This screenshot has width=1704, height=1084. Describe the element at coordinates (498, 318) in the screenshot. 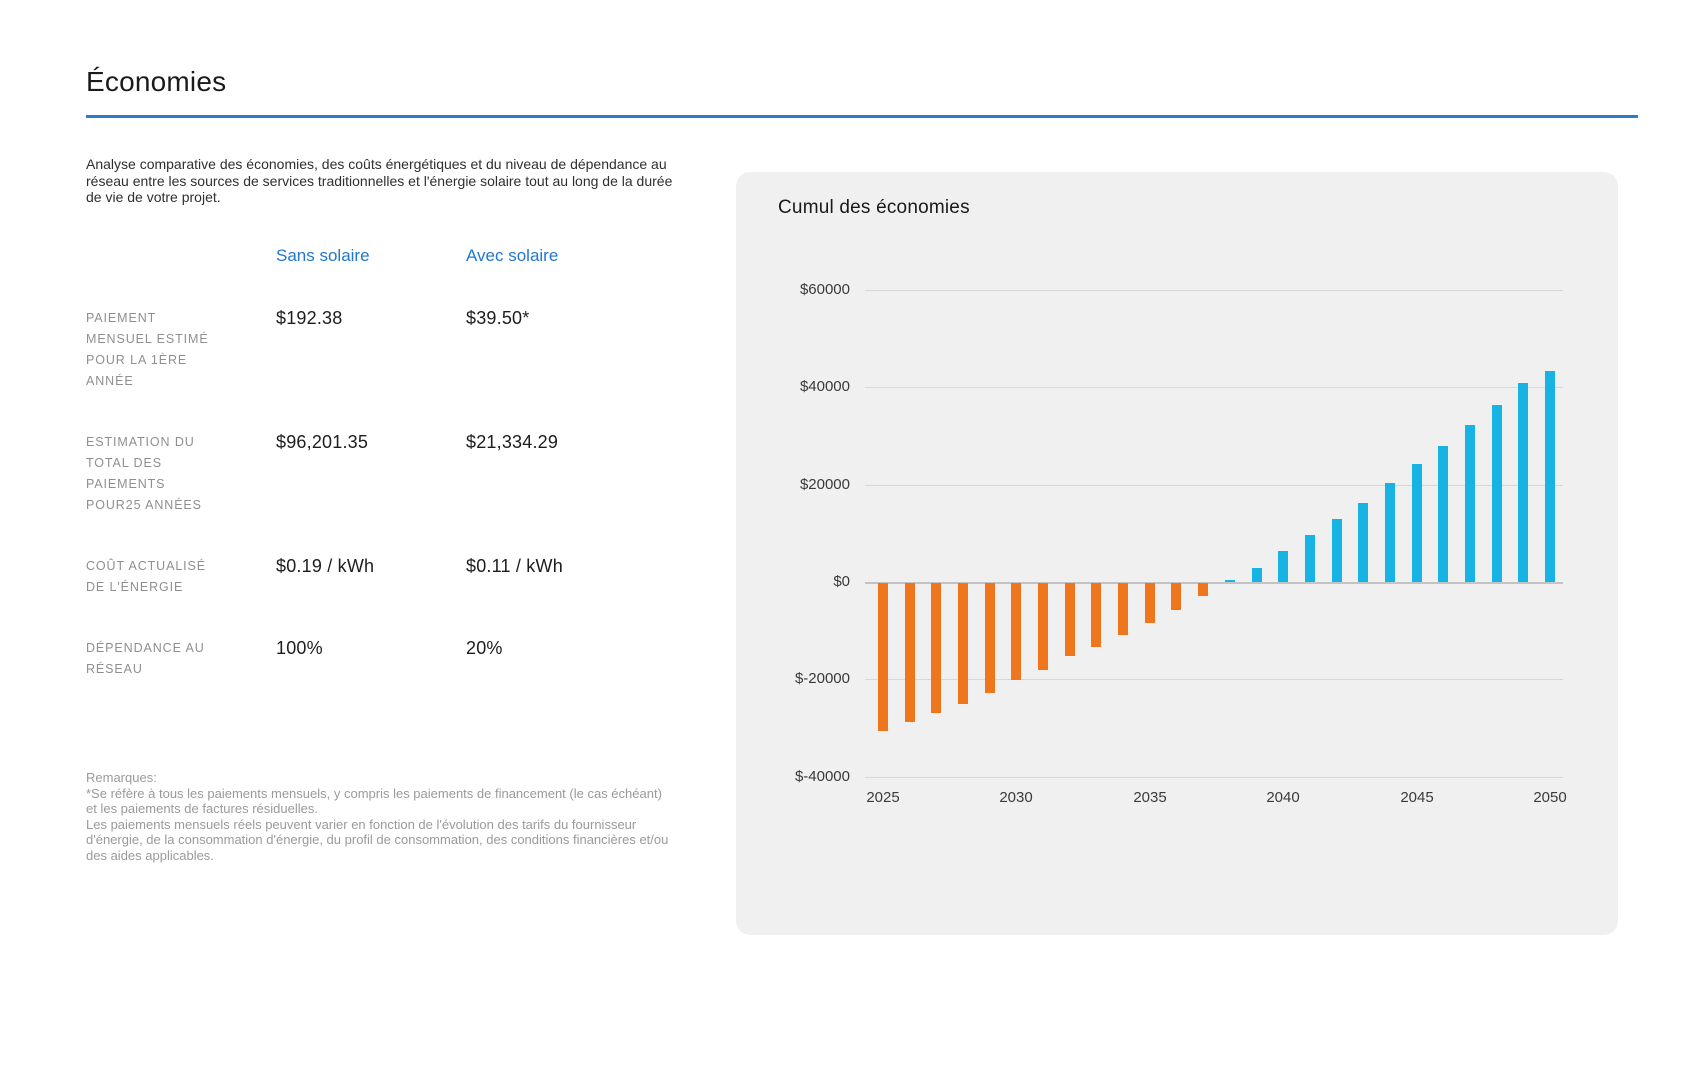

I see `value-avec-solaire: $39.50*` at that location.